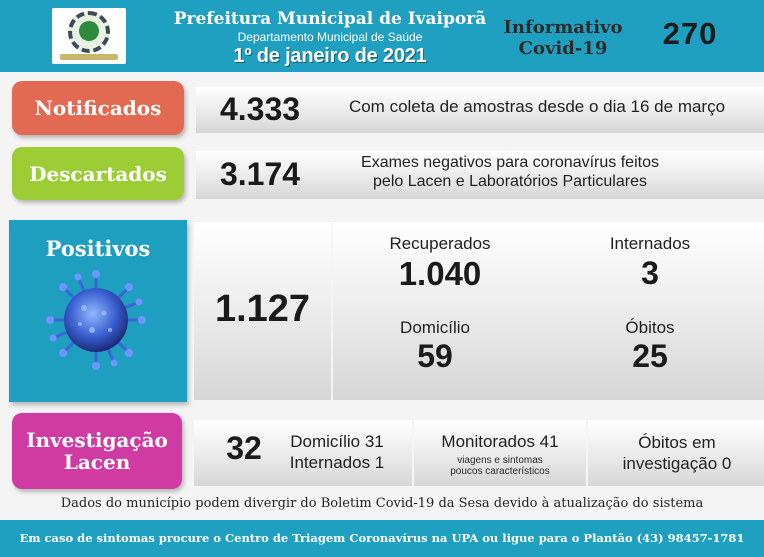 This screenshot has height=557, width=764. What do you see at coordinates (330, 56) in the screenshot?
I see `bulletin-date: 1º de janeiro de 2021` at bounding box center [330, 56].